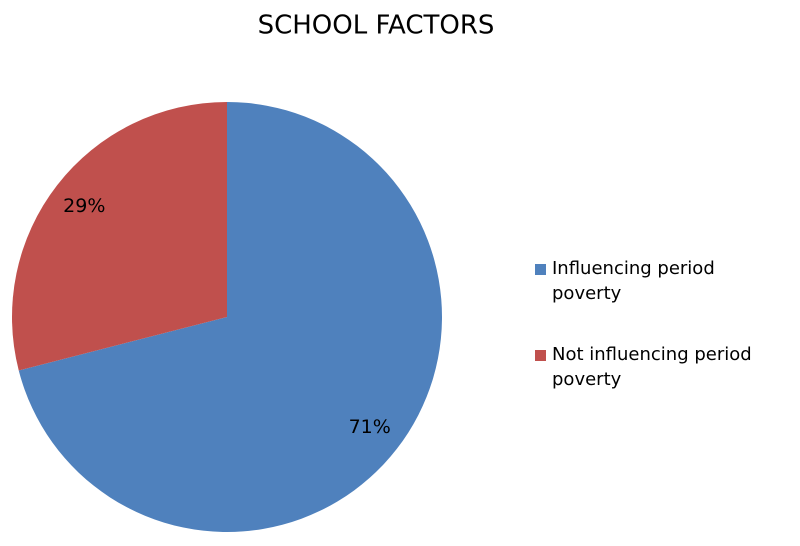  Describe the element at coordinates (376, 26) in the screenshot. I see `chart-title: SCHOOL FACTORS` at that location.